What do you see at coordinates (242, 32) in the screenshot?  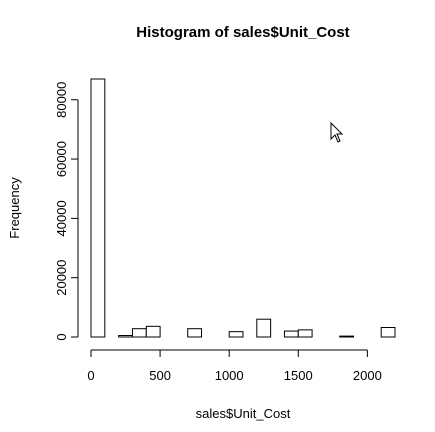 I see `chart-title: Histogram of sales$Unit_Cost` at bounding box center [242, 32].